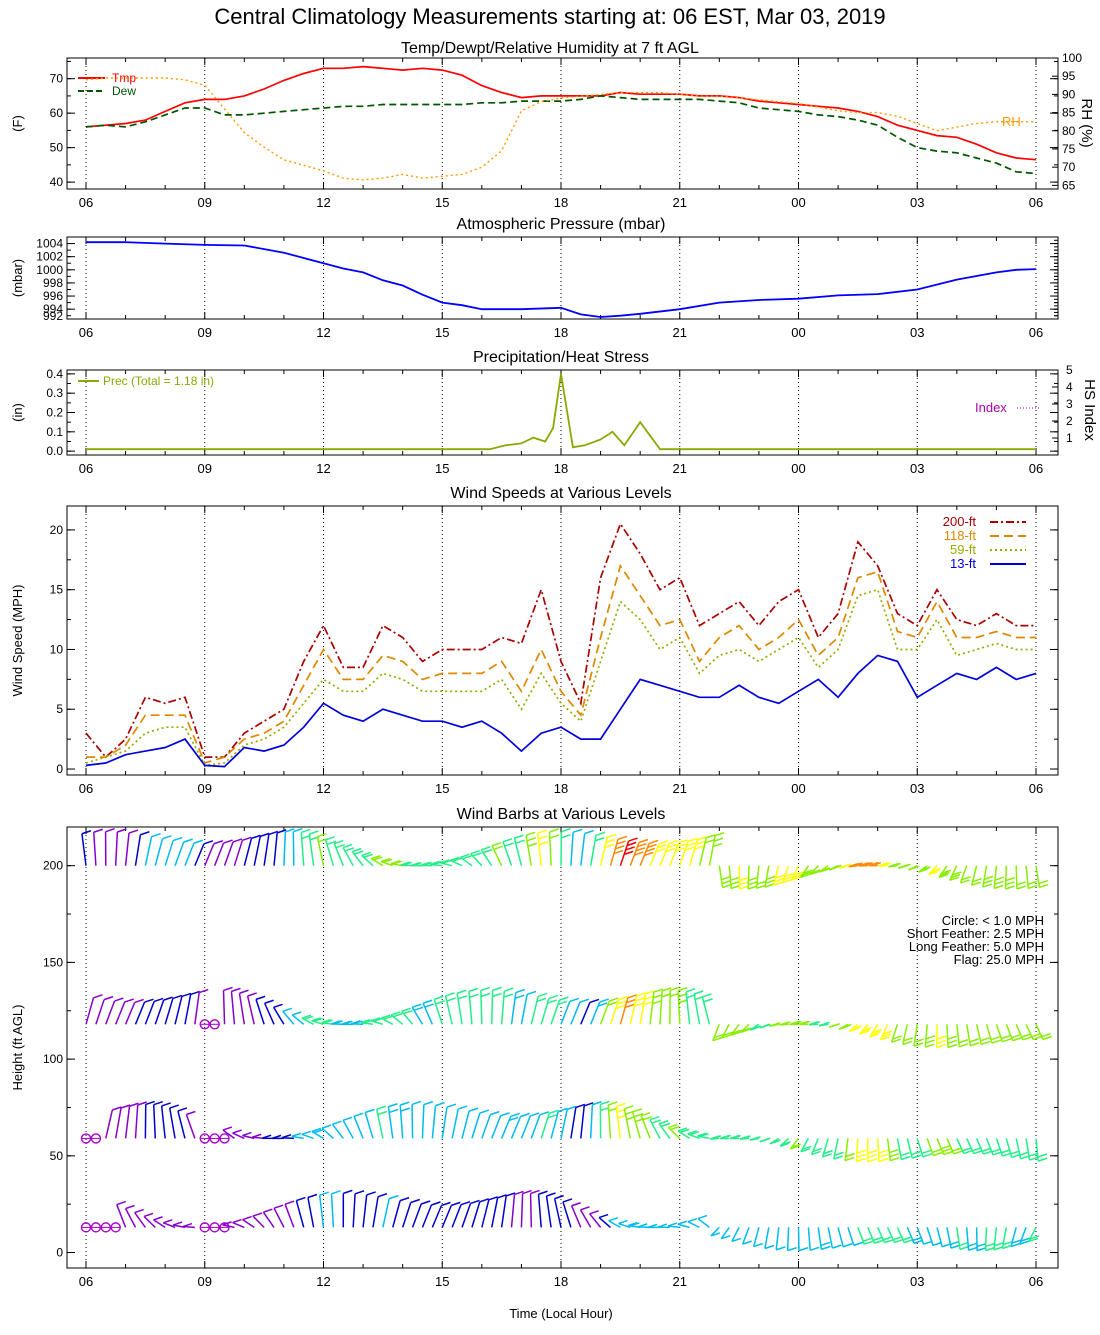  What do you see at coordinates (1069, 167) in the screenshot?
I see `temp-y2tick-label: 70` at bounding box center [1069, 167].